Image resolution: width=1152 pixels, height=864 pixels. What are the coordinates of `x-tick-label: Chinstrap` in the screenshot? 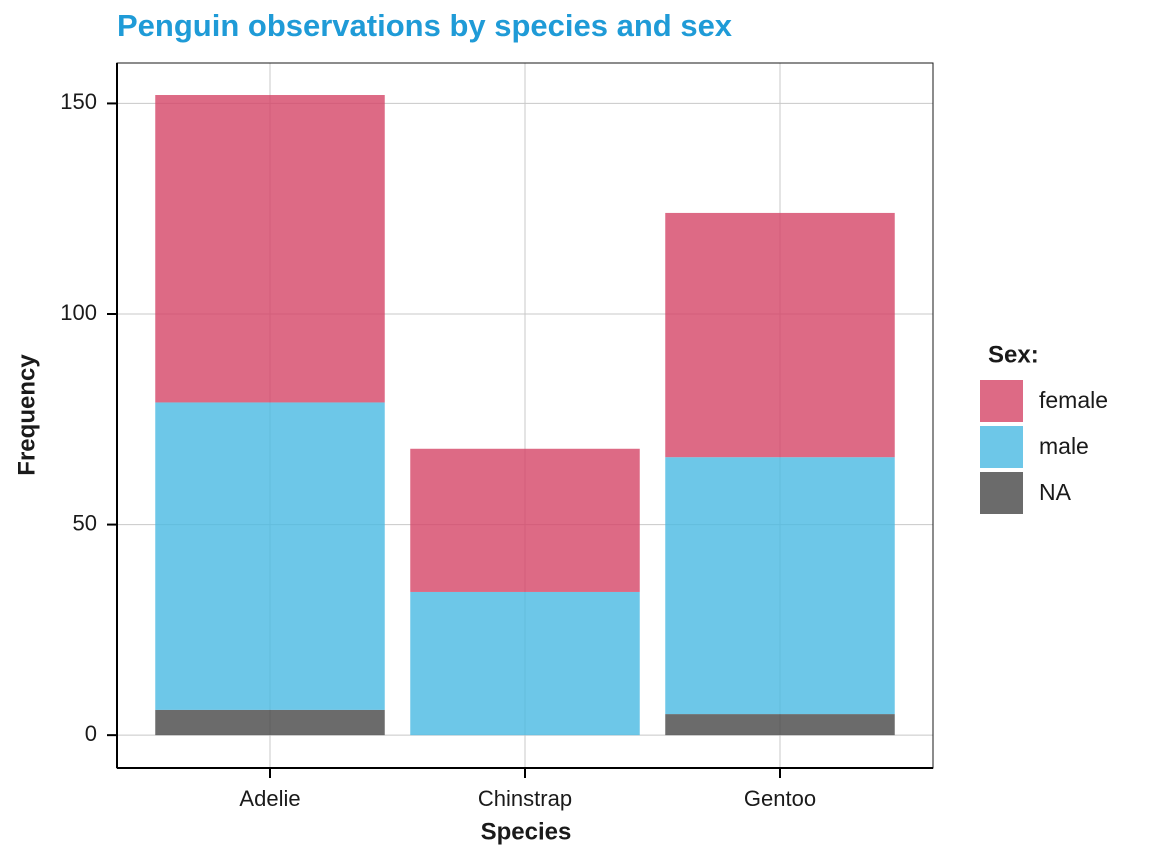 It's located at (525, 798).